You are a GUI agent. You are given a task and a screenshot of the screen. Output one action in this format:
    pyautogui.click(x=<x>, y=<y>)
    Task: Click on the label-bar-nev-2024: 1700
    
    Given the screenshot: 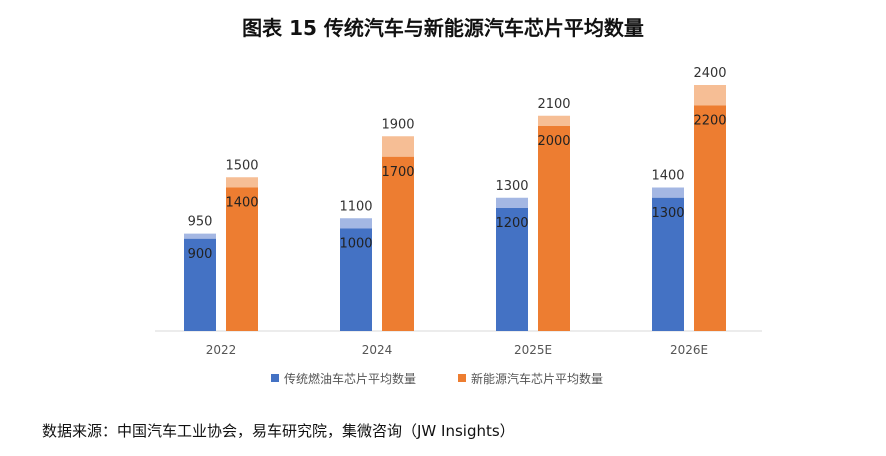 What is the action you would take?
    pyautogui.click(x=397, y=172)
    